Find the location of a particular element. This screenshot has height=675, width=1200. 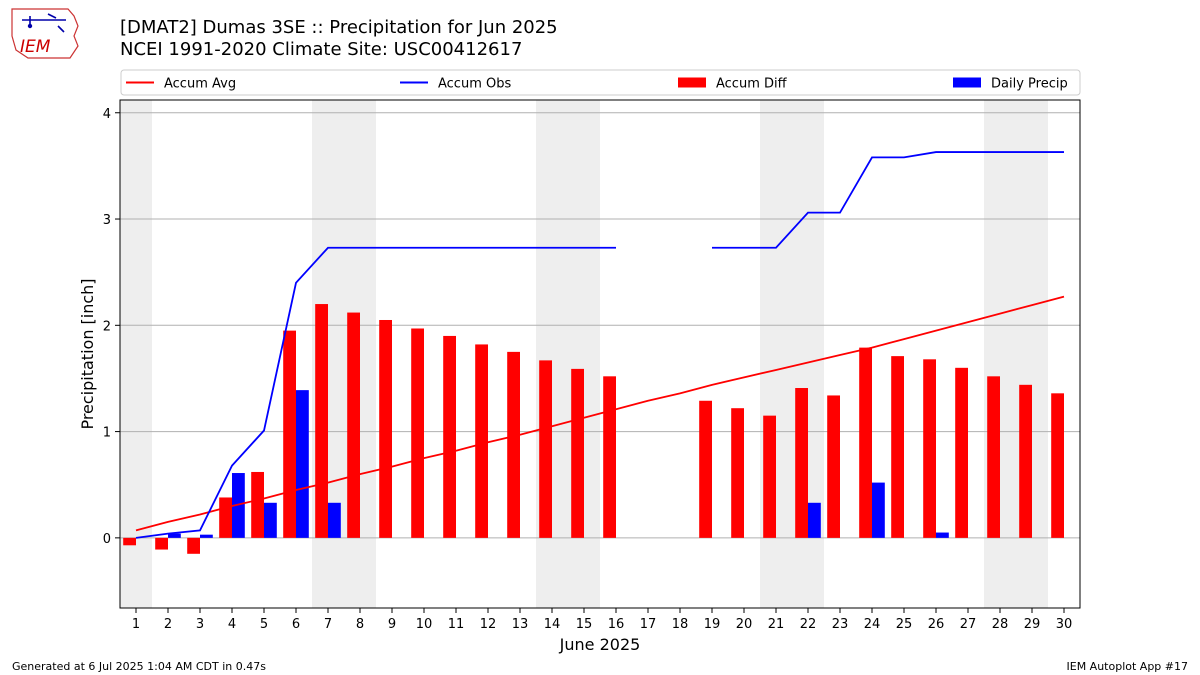

x-tick-label: 27 is located at coordinates (968, 624).